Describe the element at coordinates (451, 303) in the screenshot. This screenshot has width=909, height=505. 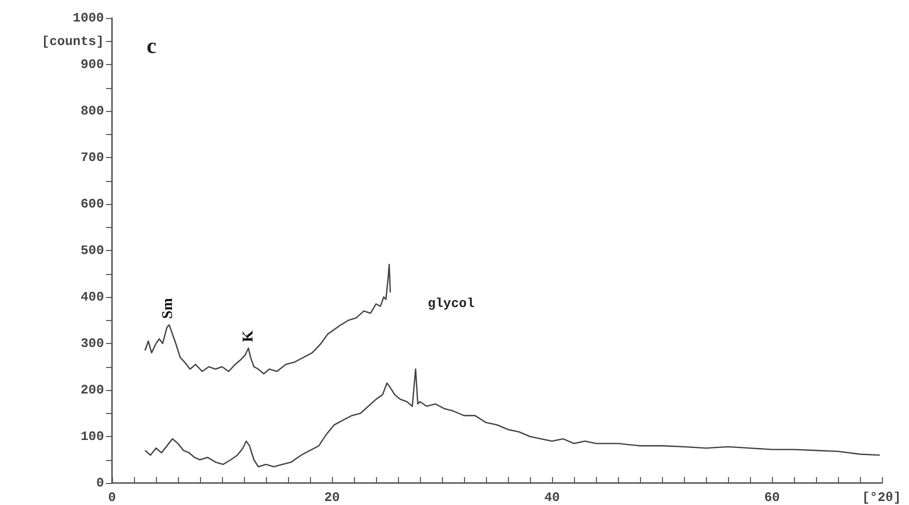
I see `annotation: glycol` at that location.